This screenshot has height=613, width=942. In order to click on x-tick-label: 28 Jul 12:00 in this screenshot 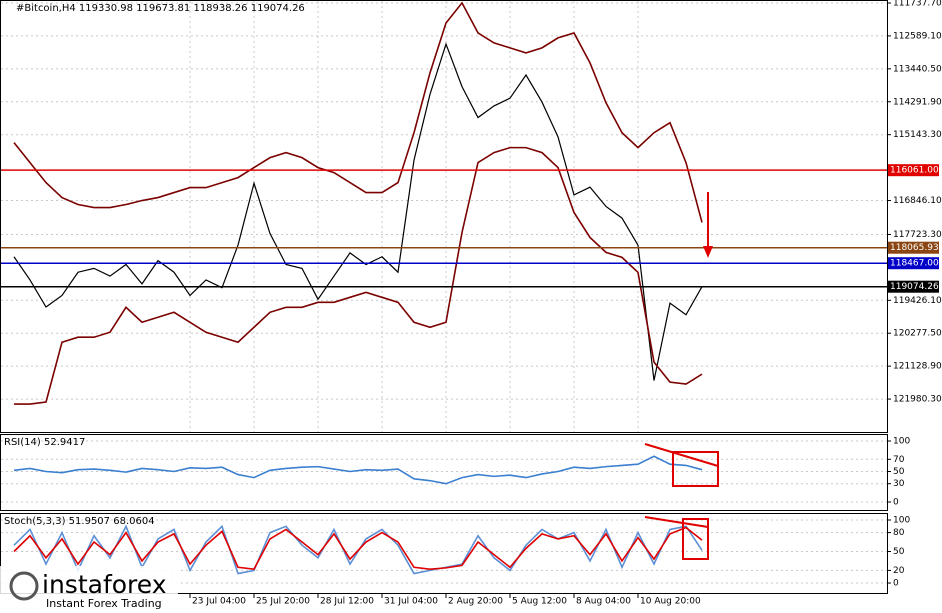, I will do `click(347, 602)`.